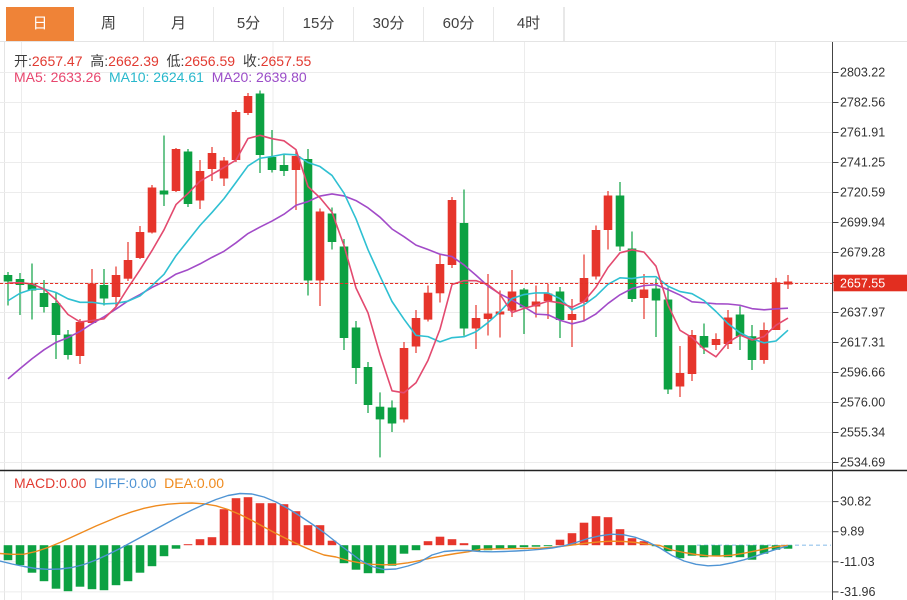 Image resolution: width=907 pixels, height=600 pixels. I want to click on svg-text: 2803.22, so click(862, 73).